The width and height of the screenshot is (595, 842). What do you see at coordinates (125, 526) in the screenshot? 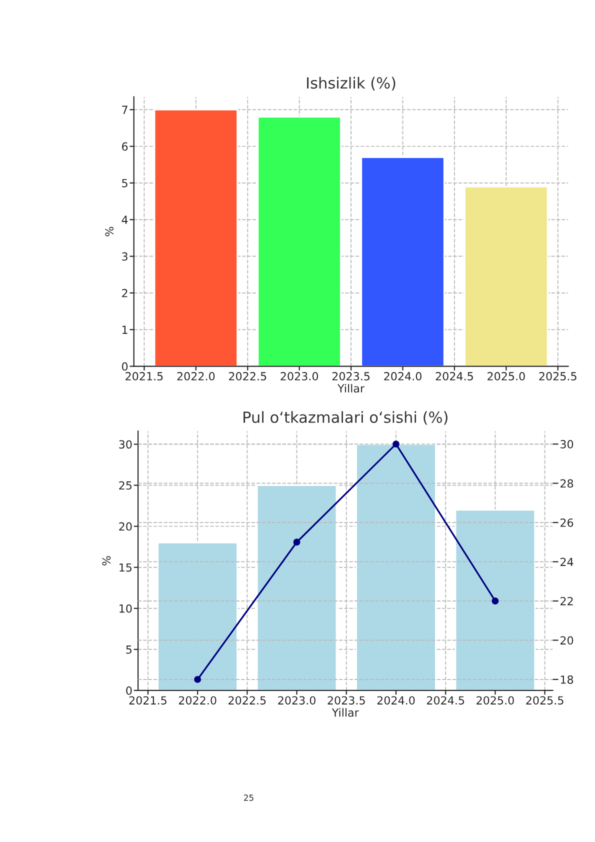
I see `y-tick-label: 20` at bounding box center [125, 526].